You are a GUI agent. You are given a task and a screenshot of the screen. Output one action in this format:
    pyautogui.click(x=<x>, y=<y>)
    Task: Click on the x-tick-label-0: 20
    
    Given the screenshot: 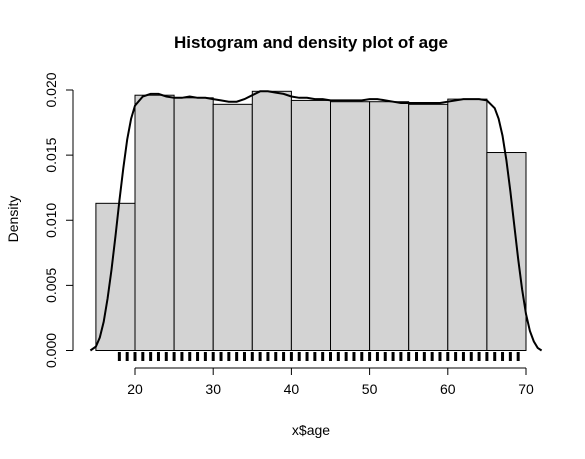 What is the action you would take?
    pyautogui.click(x=135, y=389)
    